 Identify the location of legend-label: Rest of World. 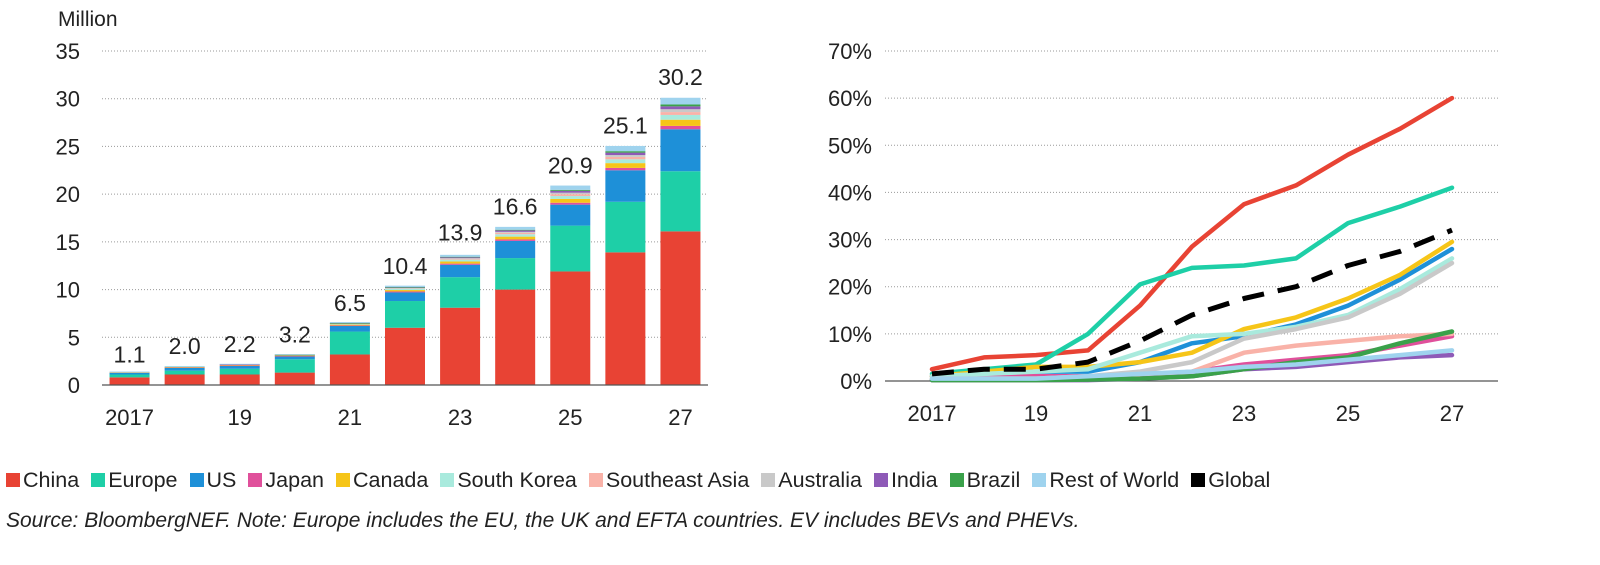
(1114, 479).